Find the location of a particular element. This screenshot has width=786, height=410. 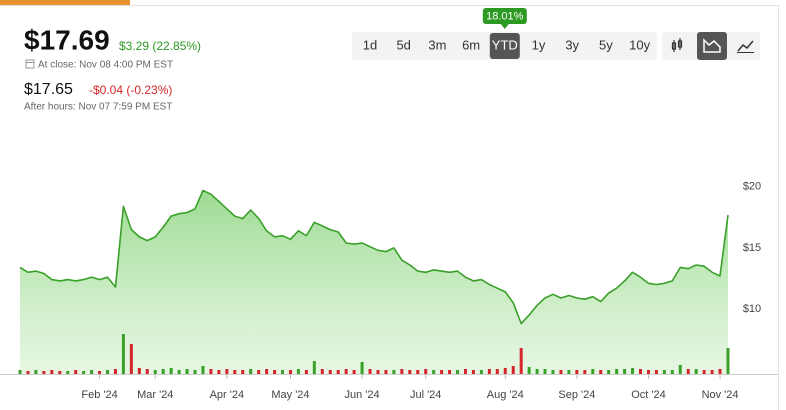

y-tick-label: $20 is located at coordinates (752, 187).